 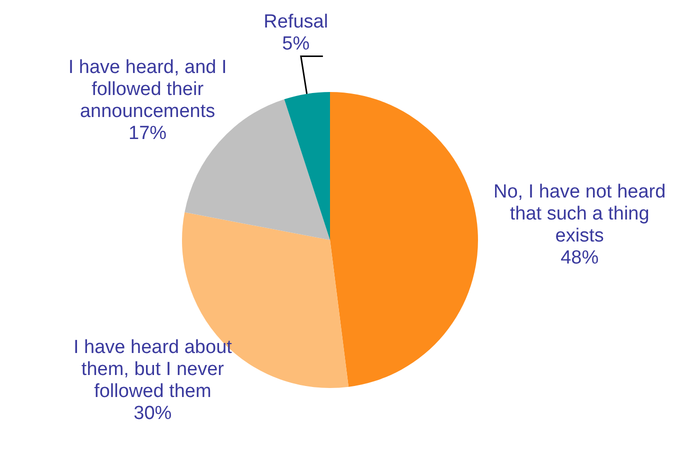 What do you see at coordinates (296, 43) in the screenshot?
I see `data-label: 5%` at bounding box center [296, 43].